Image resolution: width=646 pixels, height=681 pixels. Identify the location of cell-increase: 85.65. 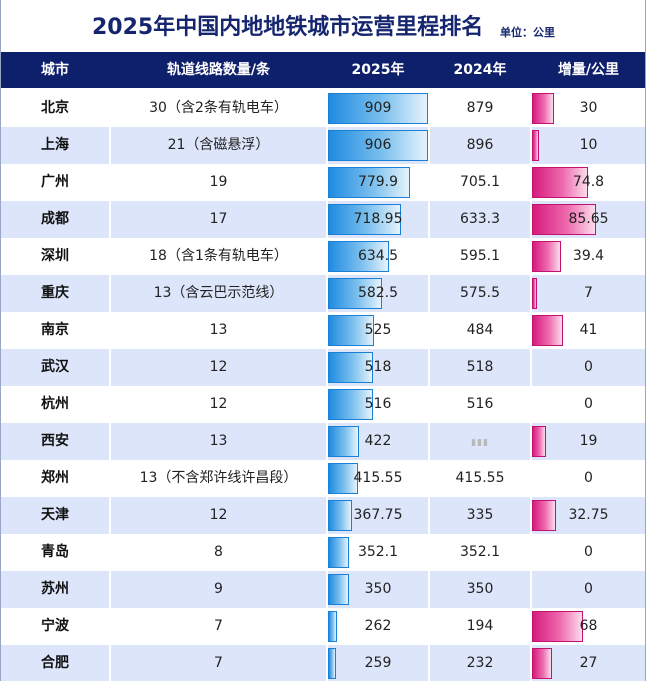
(588, 219).